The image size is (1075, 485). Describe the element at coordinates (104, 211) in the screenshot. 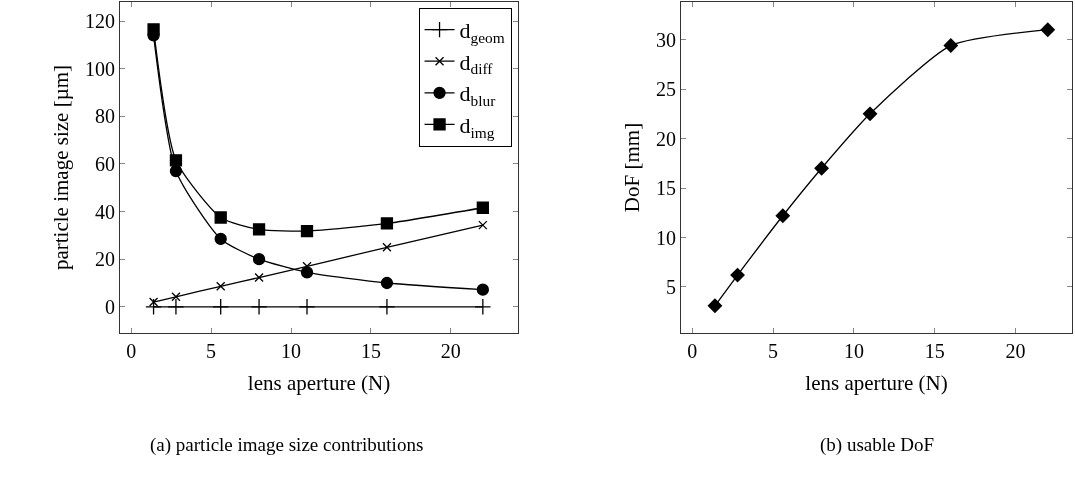

I see `y-tick-label: 40` at that location.